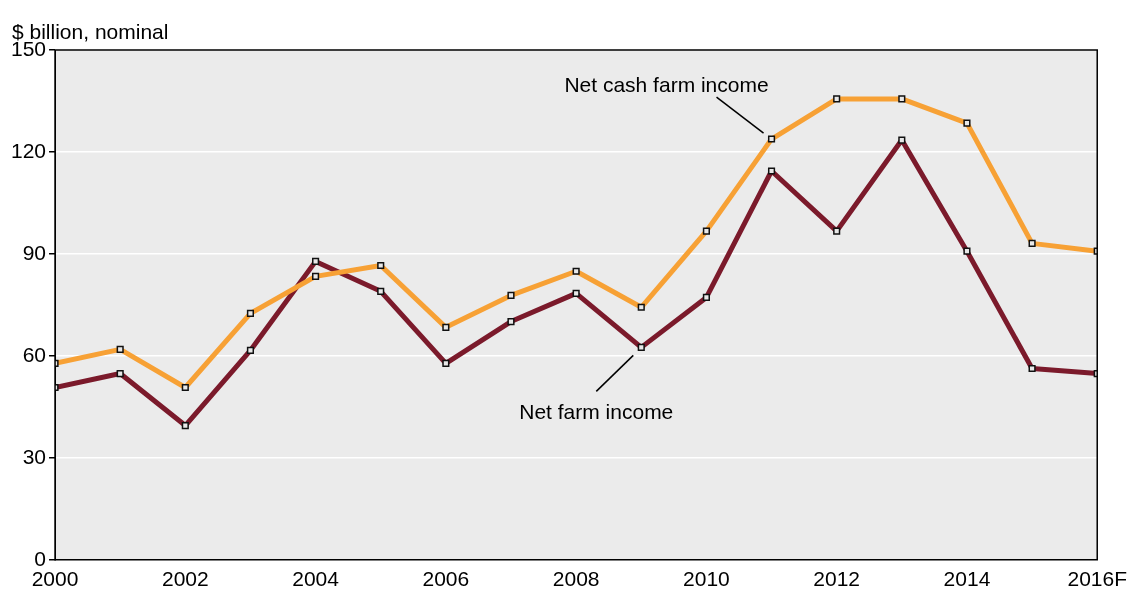 The height and width of the screenshot is (603, 1137). What do you see at coordinates (55, 579) in the screenshot?
I see `x-tick-label: 2000` at bounding box center [55, 579].